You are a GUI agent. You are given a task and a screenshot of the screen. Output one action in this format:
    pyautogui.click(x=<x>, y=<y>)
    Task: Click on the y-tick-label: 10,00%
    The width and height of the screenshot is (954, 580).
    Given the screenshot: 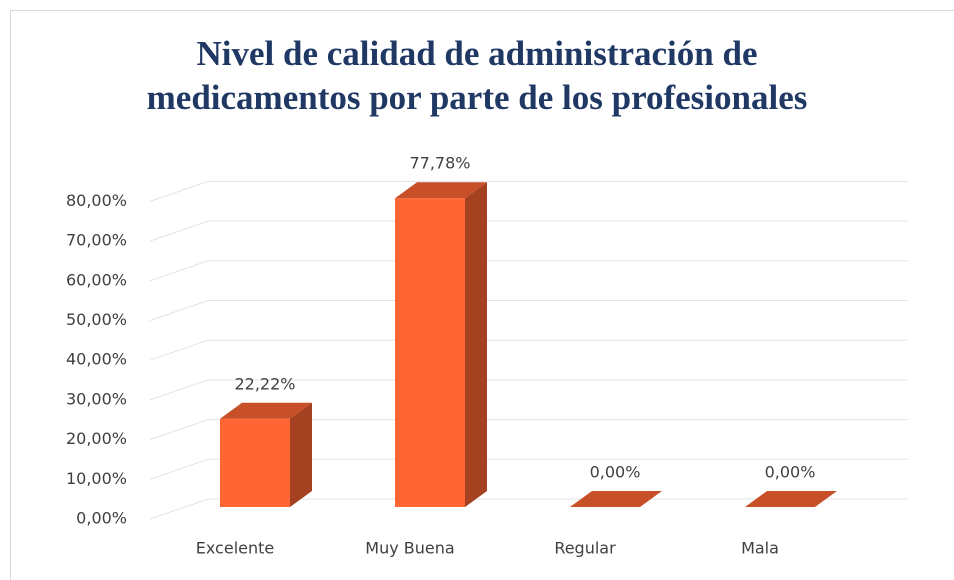 What is the action you would take?
    pyautogui.click(x=96, y=478)
    